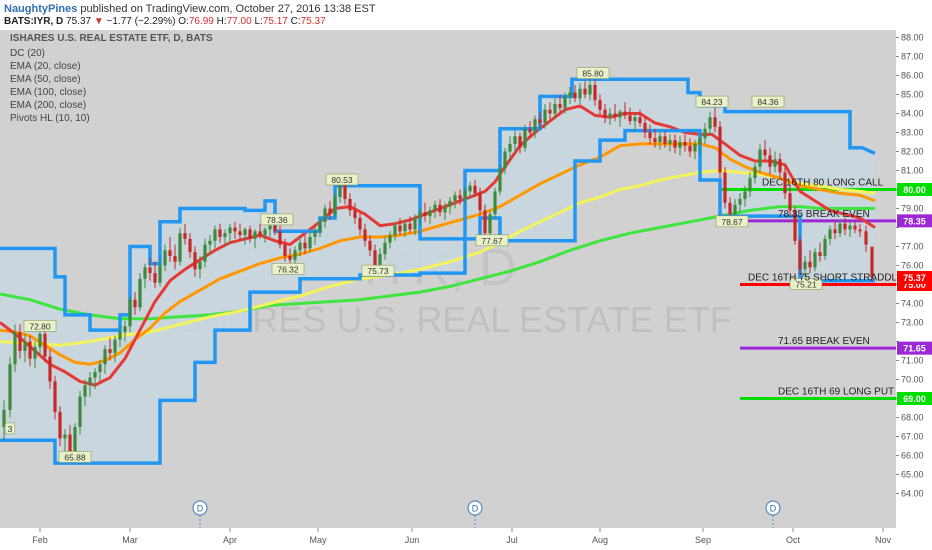 The height and width of the screenshot is (550, 932). Describe the element at coordinates (45, 79) in the screenshot. I see `indicator-ema50: EMA (50, close)` at that location.